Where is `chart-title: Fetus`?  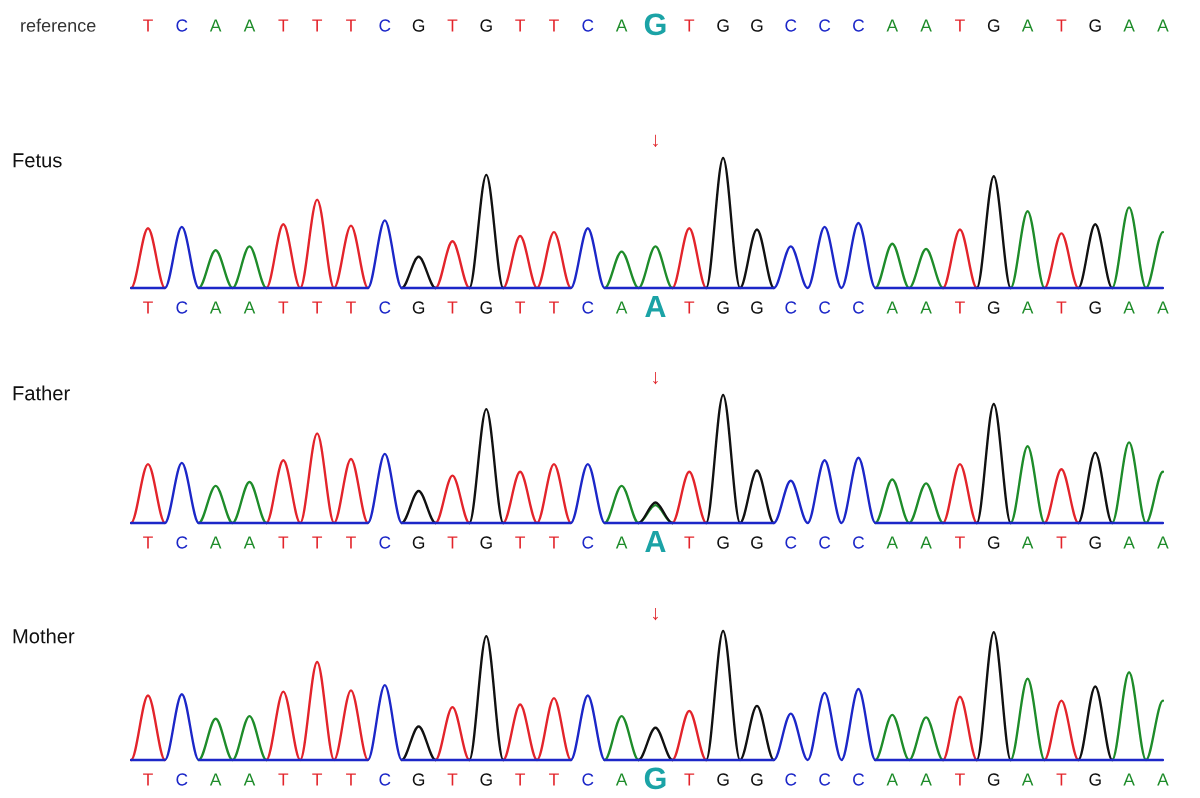 chart-title: Fetus is located at coordinates (37, 160).